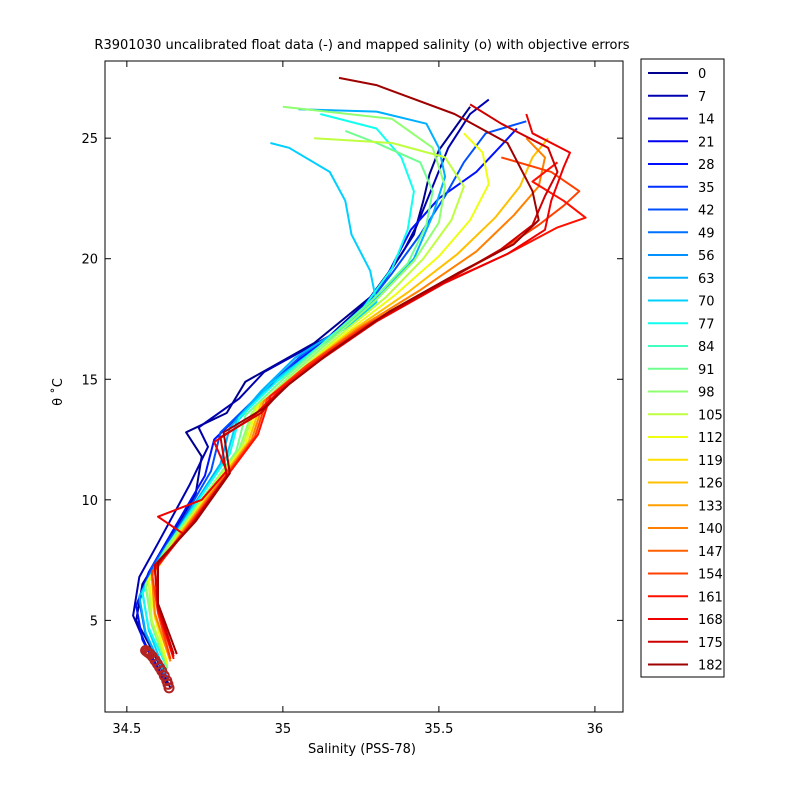 The image size is (800, 800). Describe the element at coordinates (89, 260) in the screenshot. I see `y-tick-label: 20` at that location.